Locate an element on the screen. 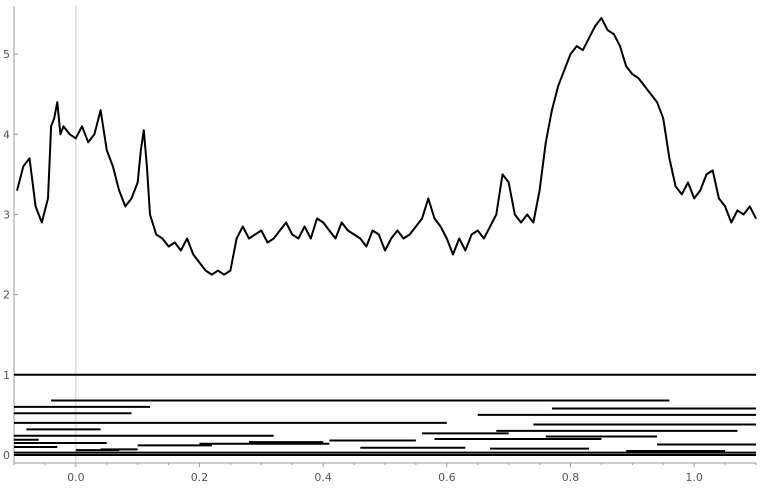  y-tick-label: 5 is located at coordinates (6, 54).